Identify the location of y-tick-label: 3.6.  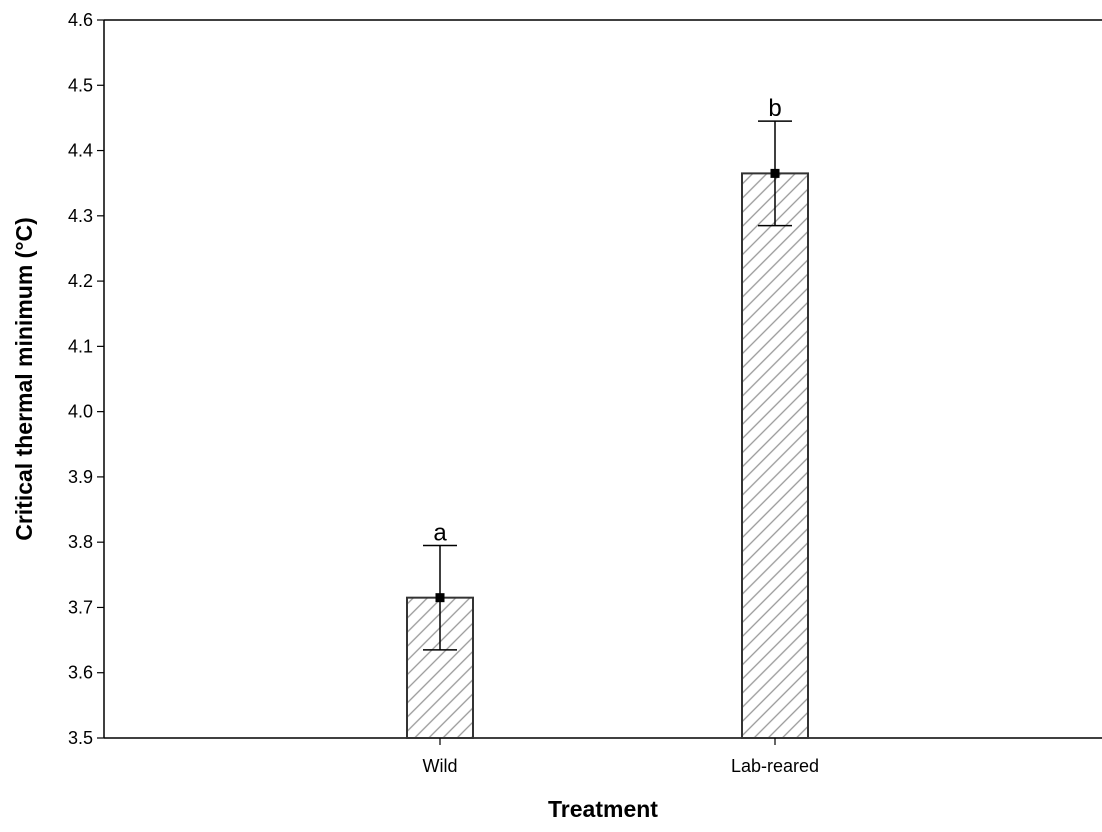
(80, 673).